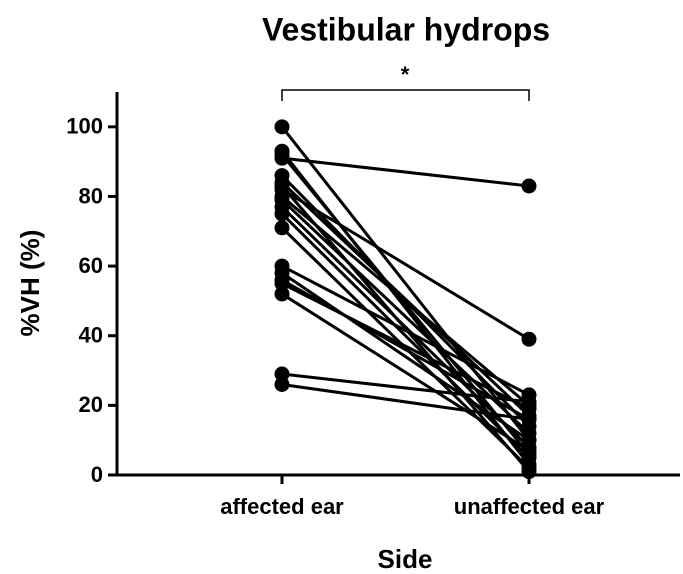  What do you see at coordinates (97, 474) in the screenshot?
I see `y-tick-label: 0` at bounding box center [97, 474].